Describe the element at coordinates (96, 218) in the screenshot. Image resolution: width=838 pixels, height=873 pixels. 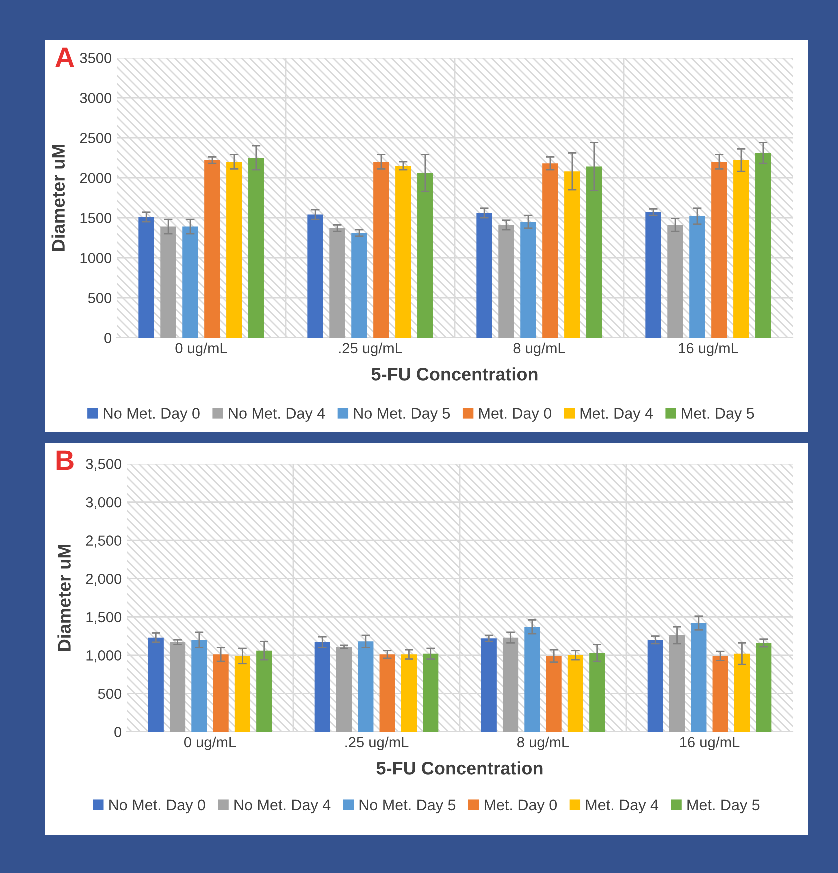
I see `y-tick-label: 1500` at that location.